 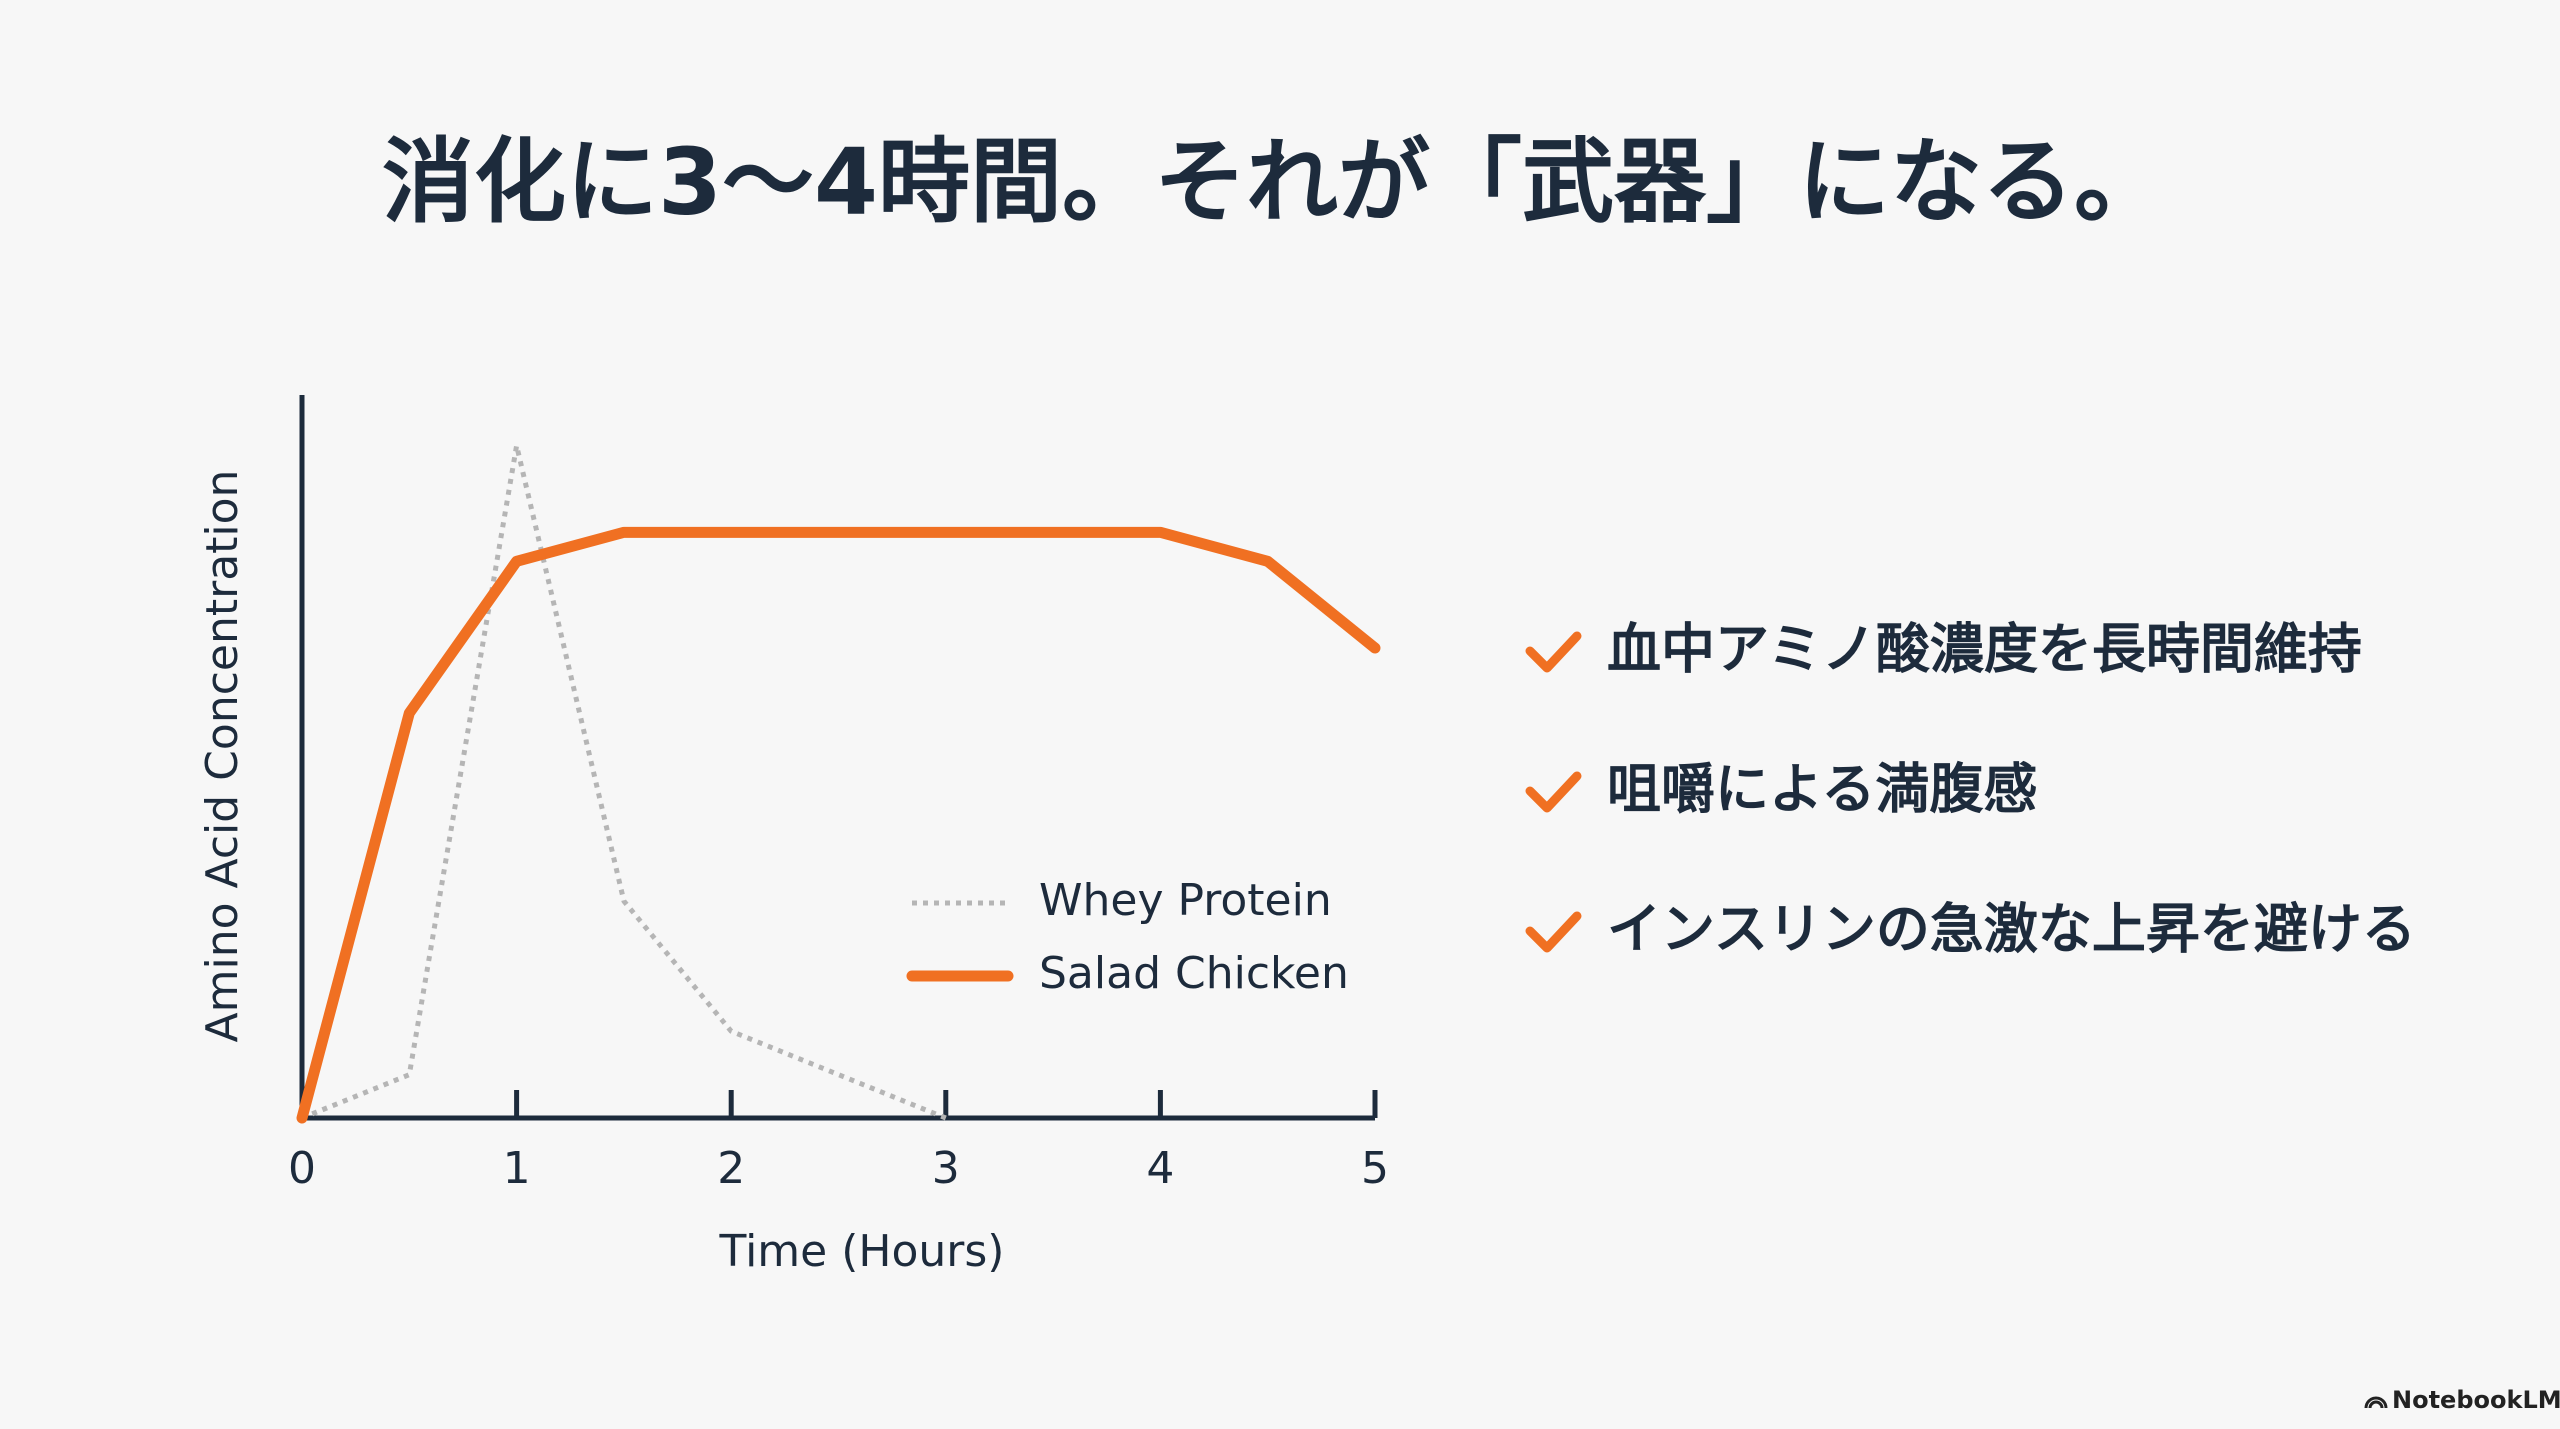 I want to click on x-tick-label: 2, so click(x=731, y=1168).